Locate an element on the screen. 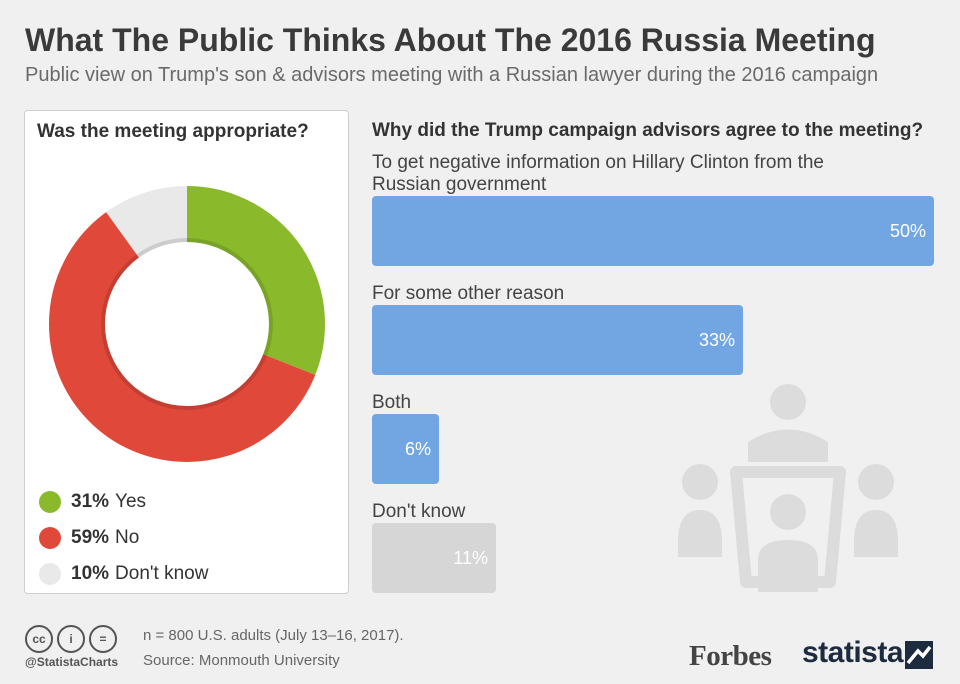 This screenshot has height=684, width=960. statista-logo: statista is located at coordinates (853, 652).